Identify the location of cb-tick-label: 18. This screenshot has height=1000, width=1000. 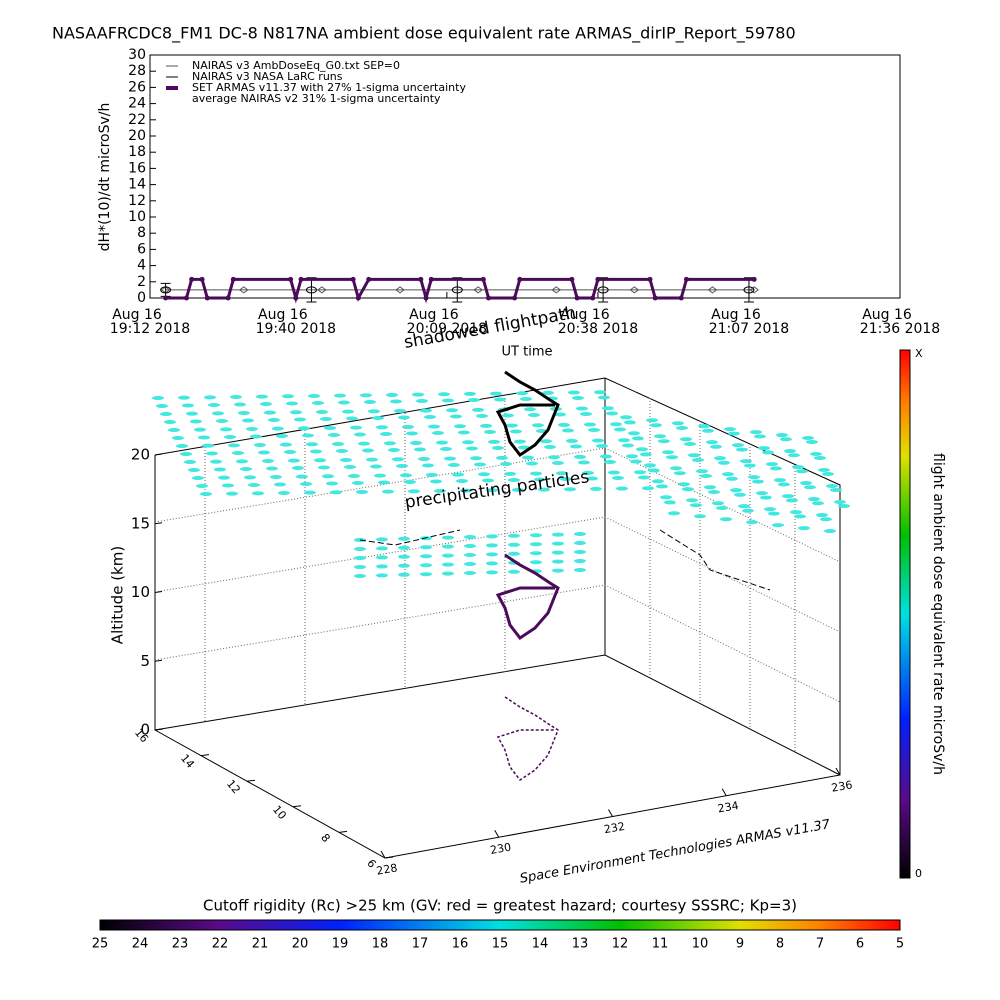
(380, 944).